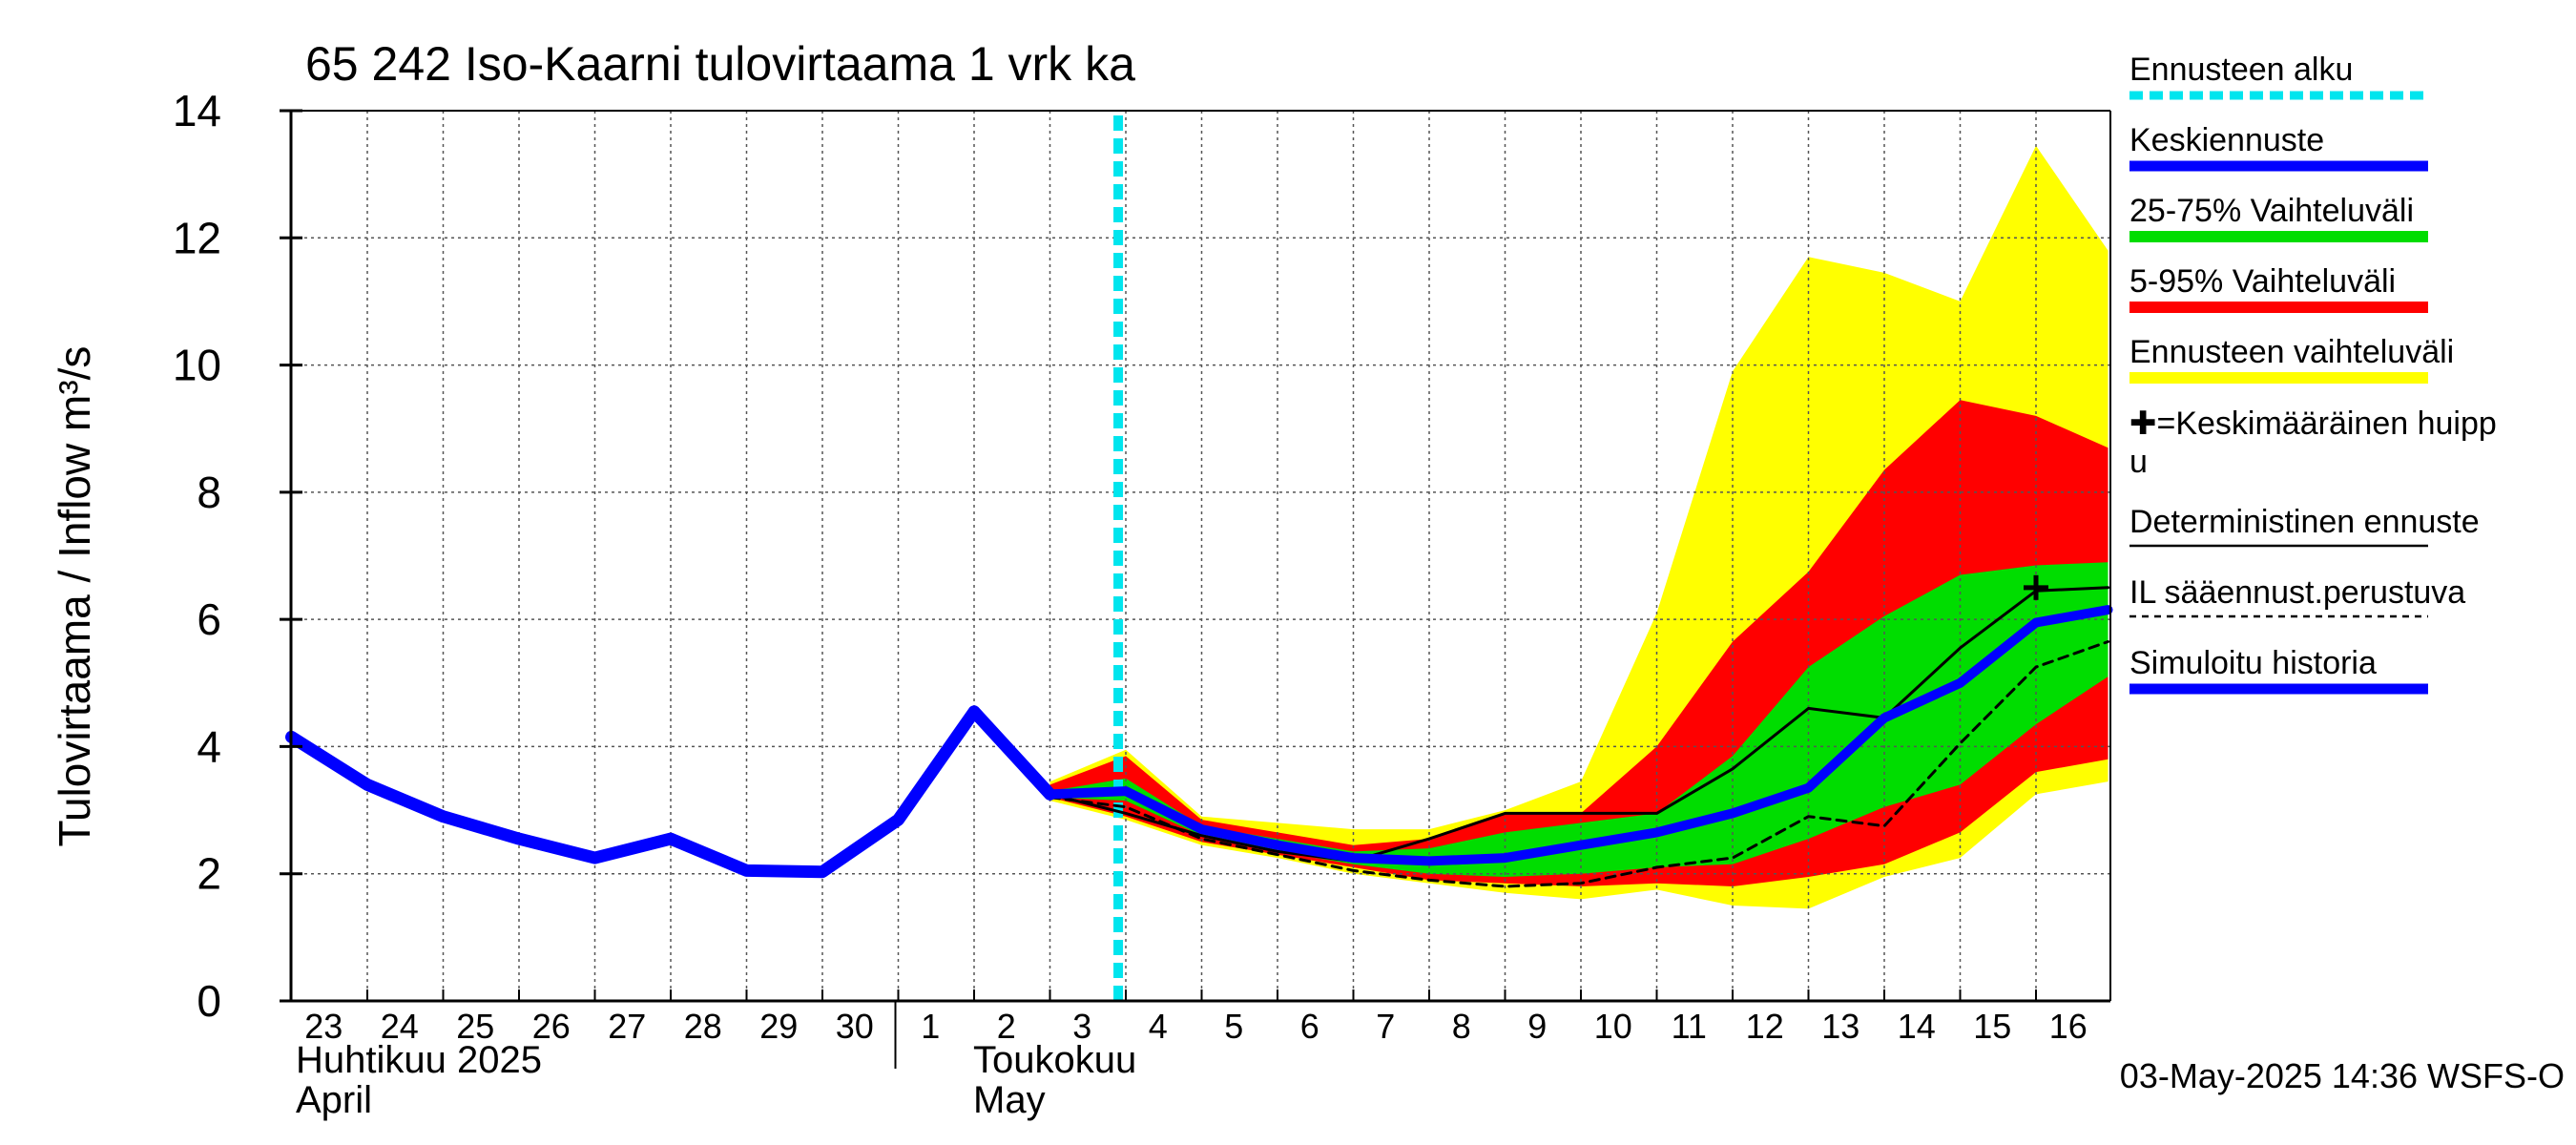 The image size is (2576, 1145). Describe the element at coordinates (2253, 663) in the screenshot. I see `legend-label: Simuloitu historia` at that location.